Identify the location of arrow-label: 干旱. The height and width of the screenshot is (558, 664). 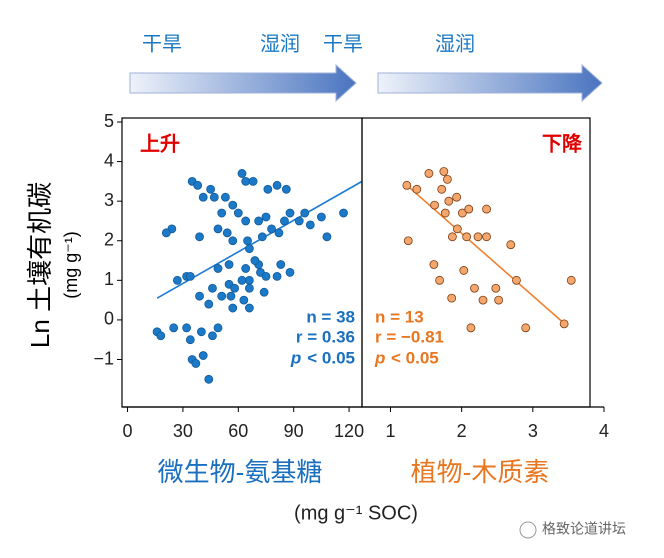
(343, 44).